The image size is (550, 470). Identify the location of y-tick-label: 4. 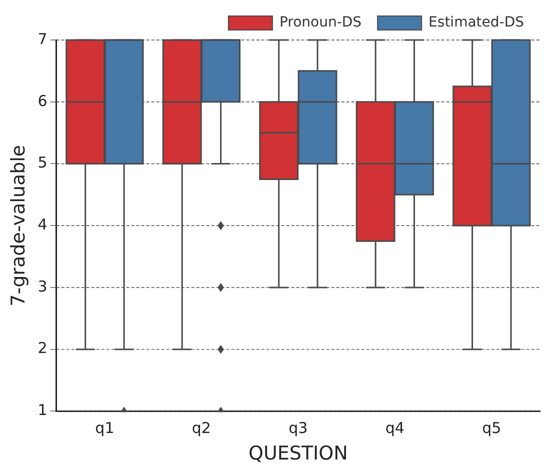
(43, 224).